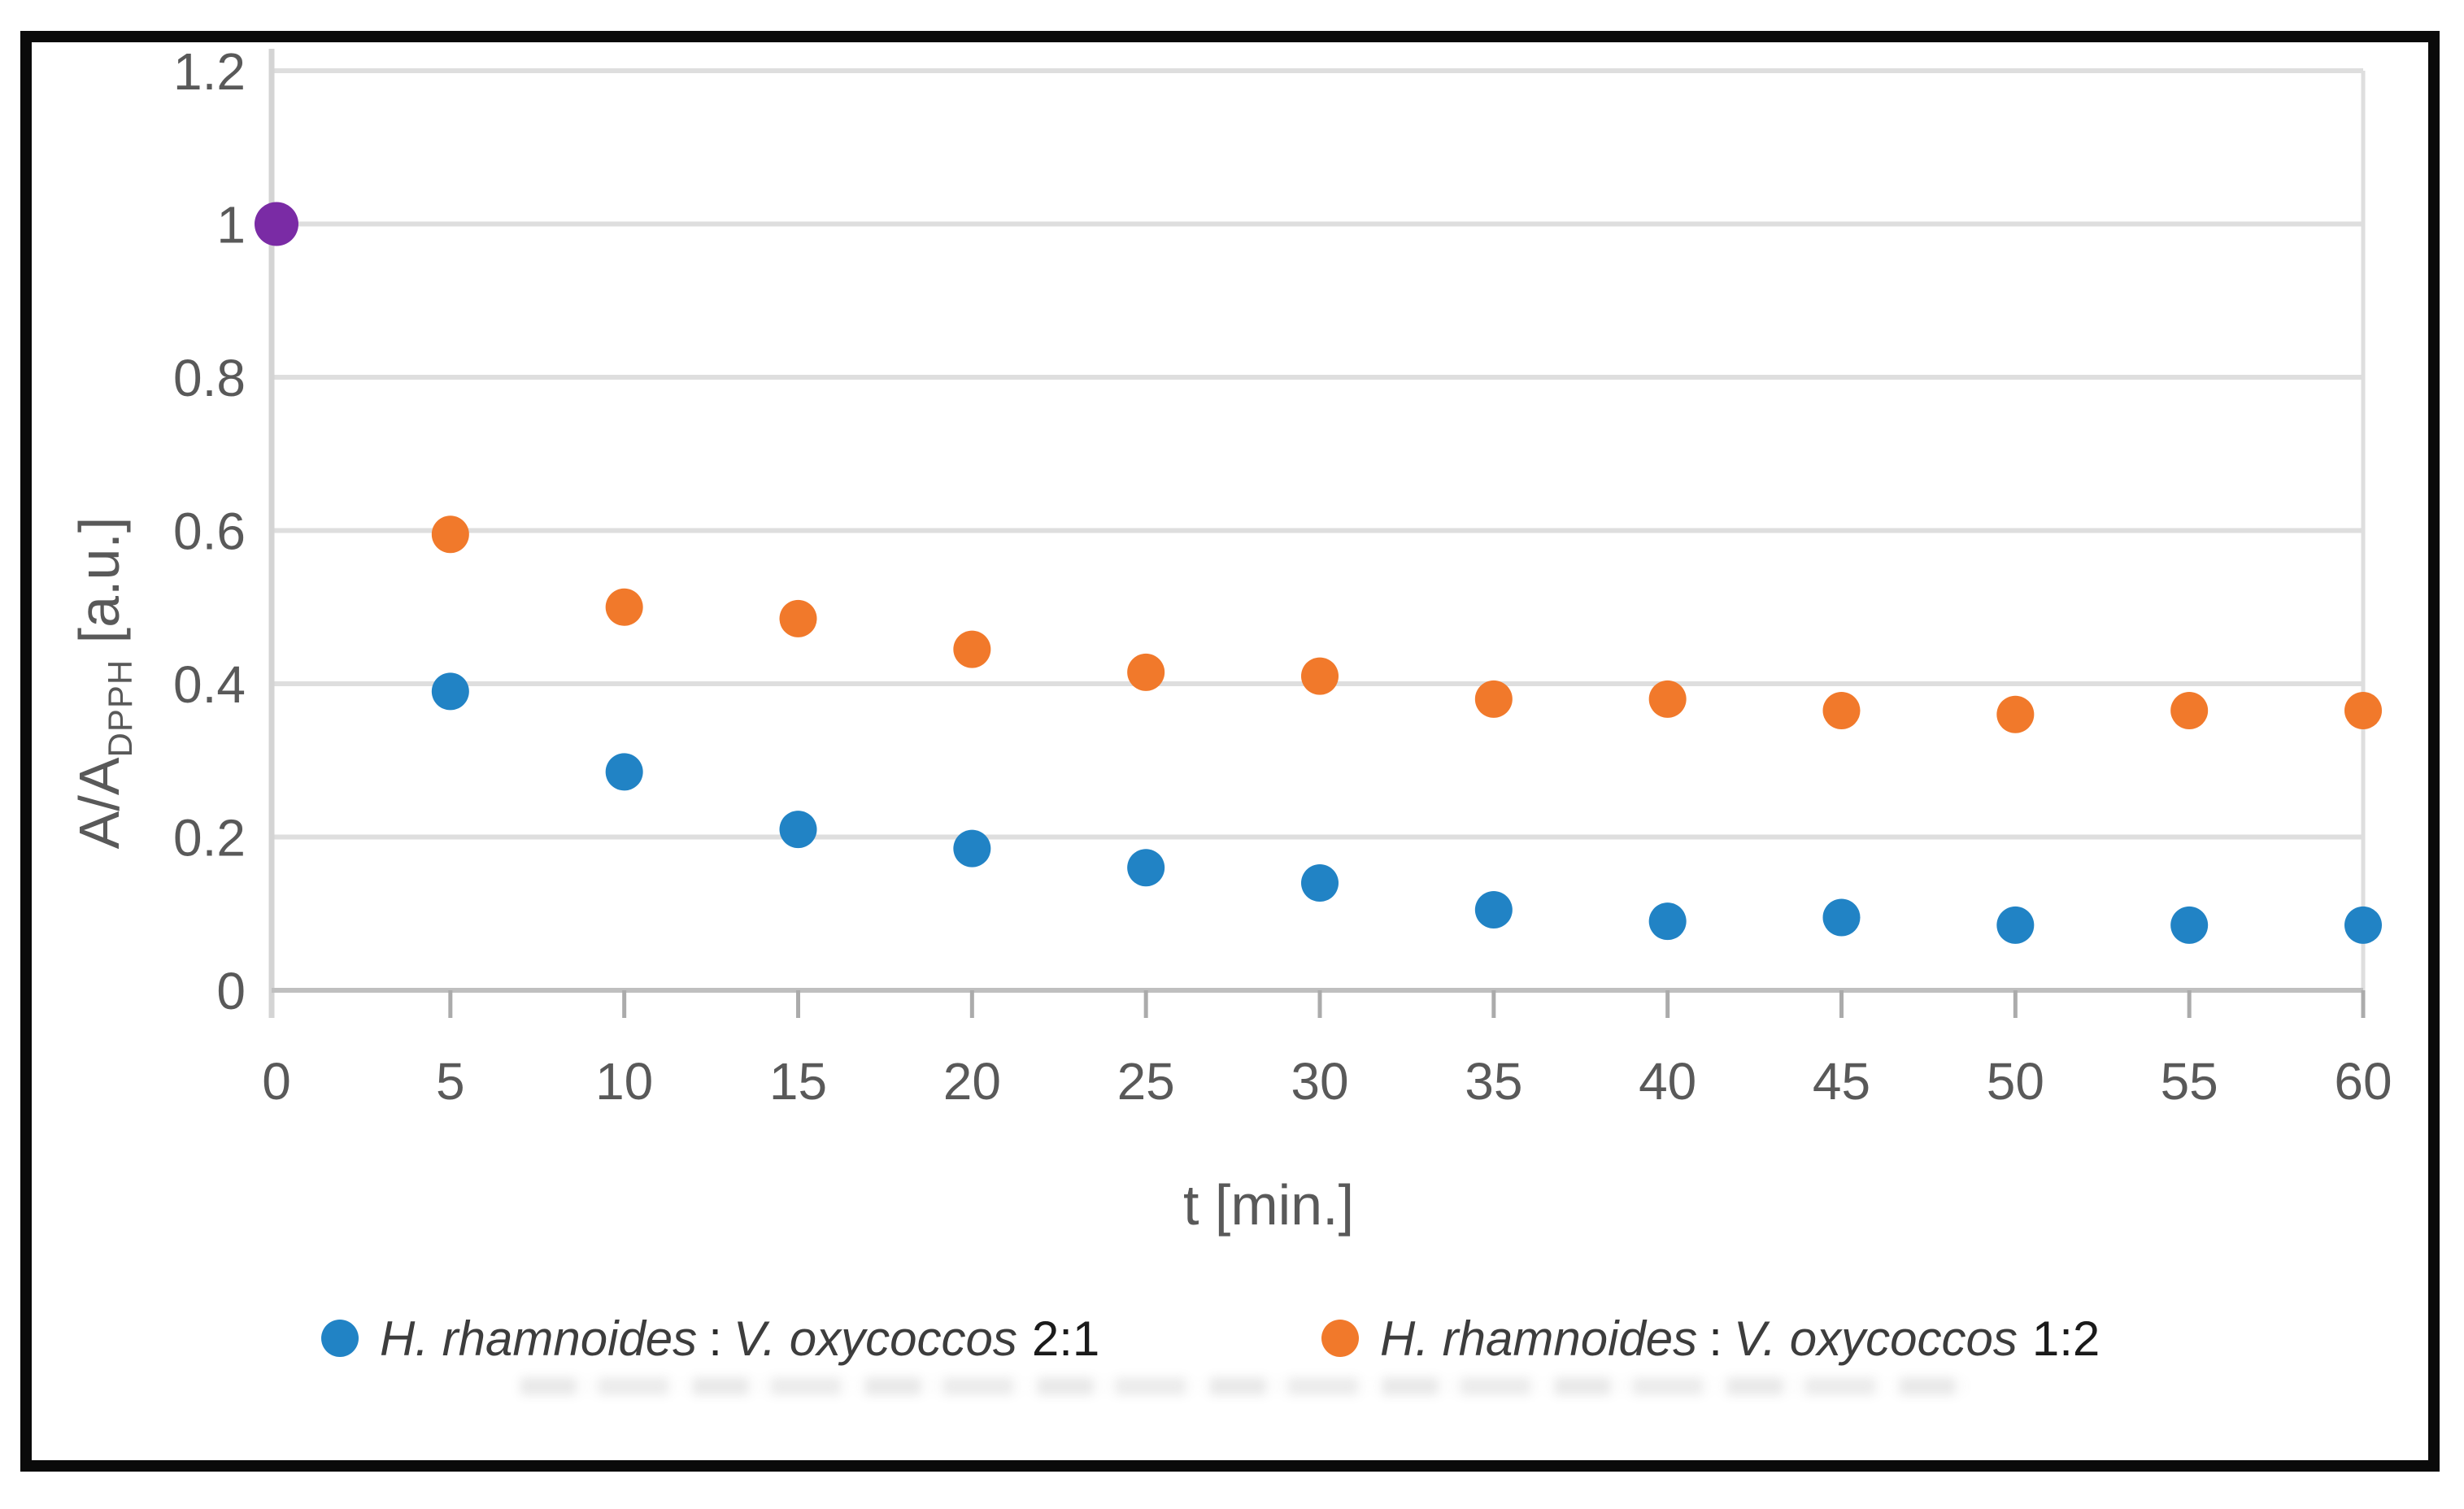  I want to click on legend-item-2to1: H. rhamnoides: V. oxycoccos 2:1, so click(710, 1338).